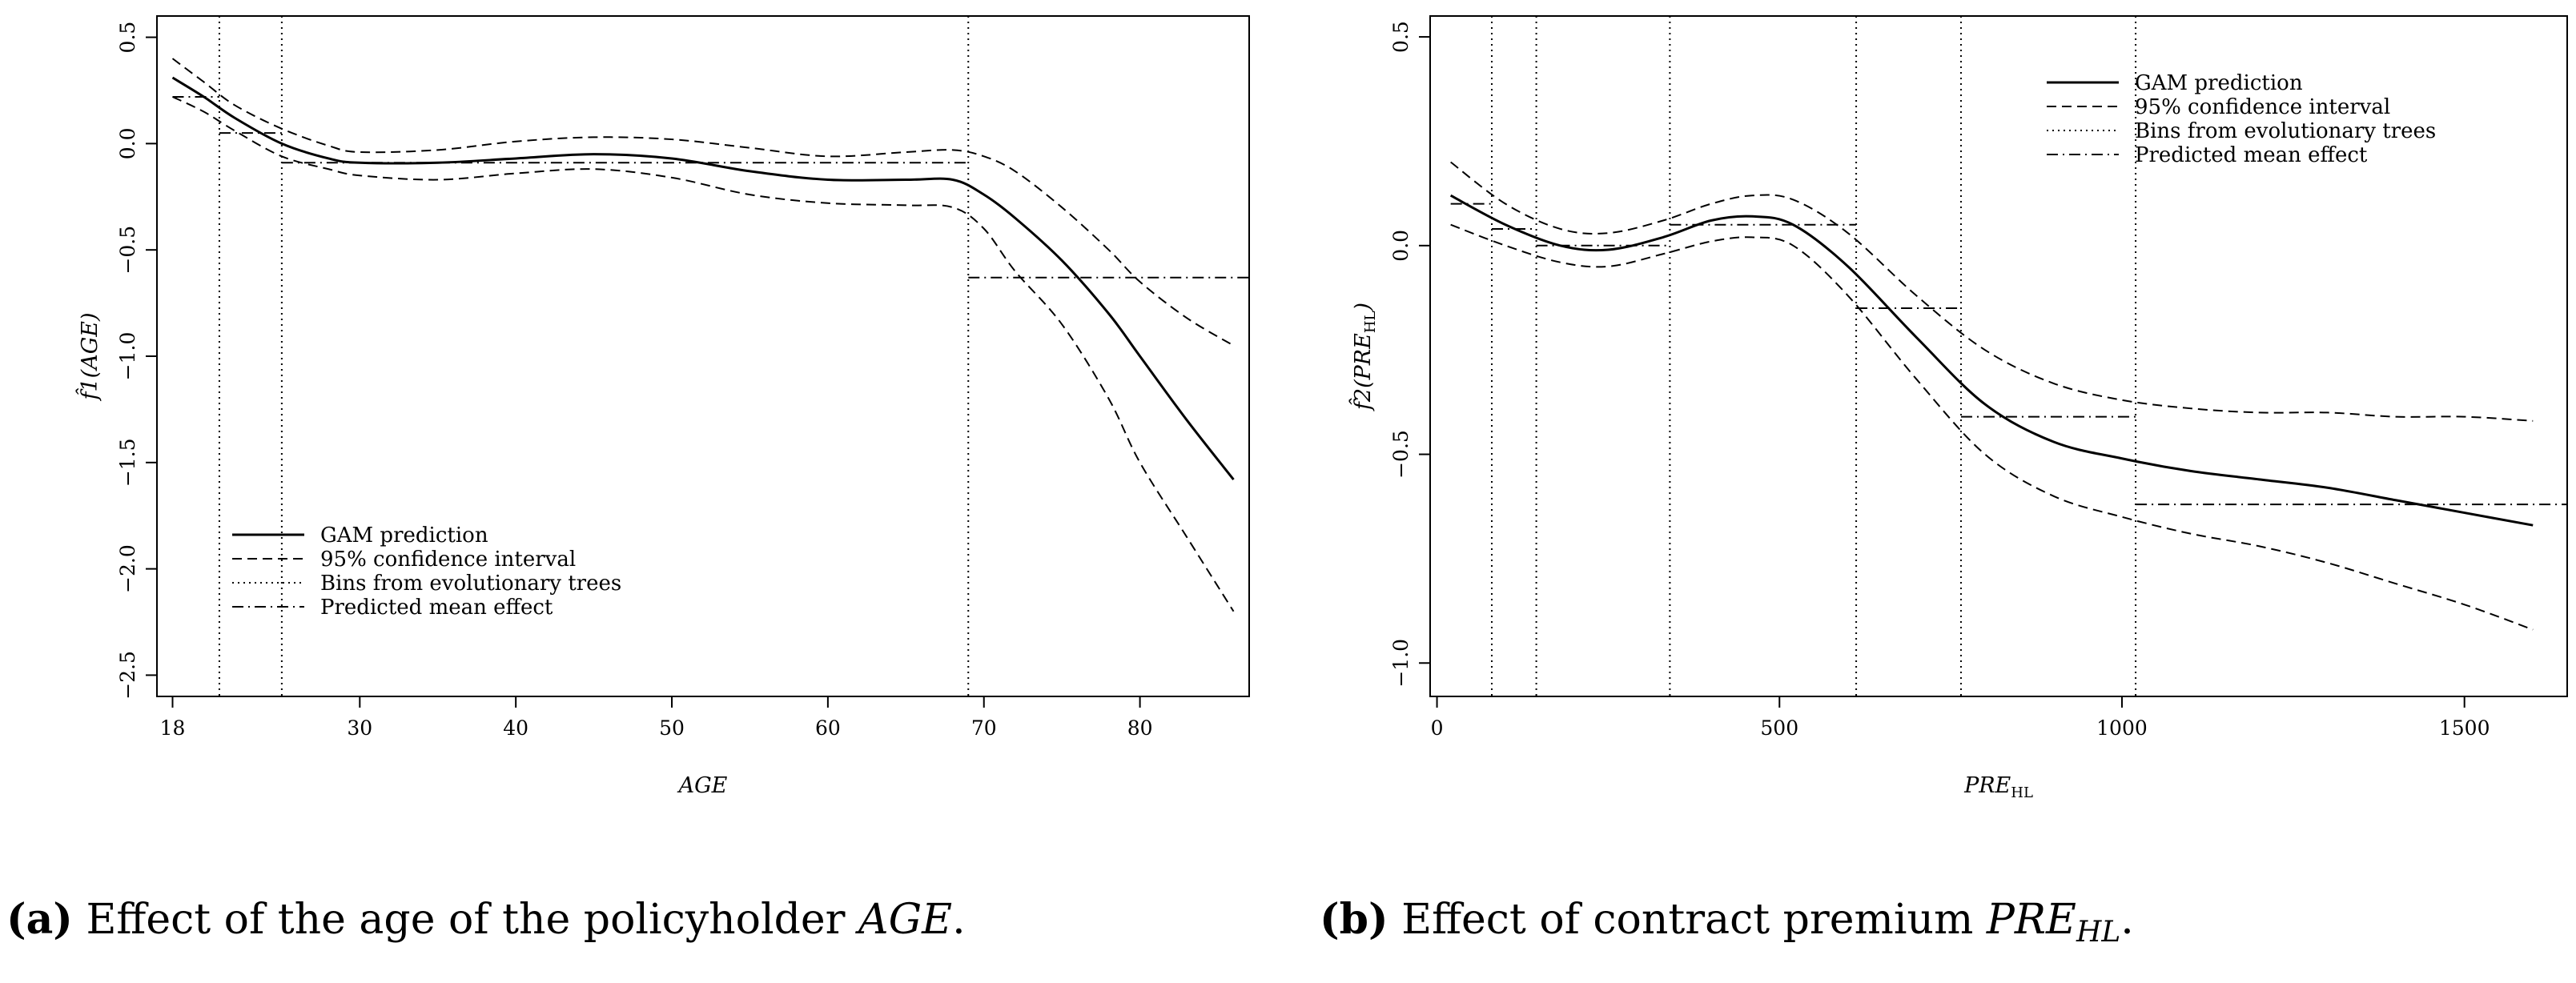 This screenshot has height=983, width=2576. Describe the element at coordinates (359, 728) in the screenshot. I see `x-tick-label: 30` at that location.